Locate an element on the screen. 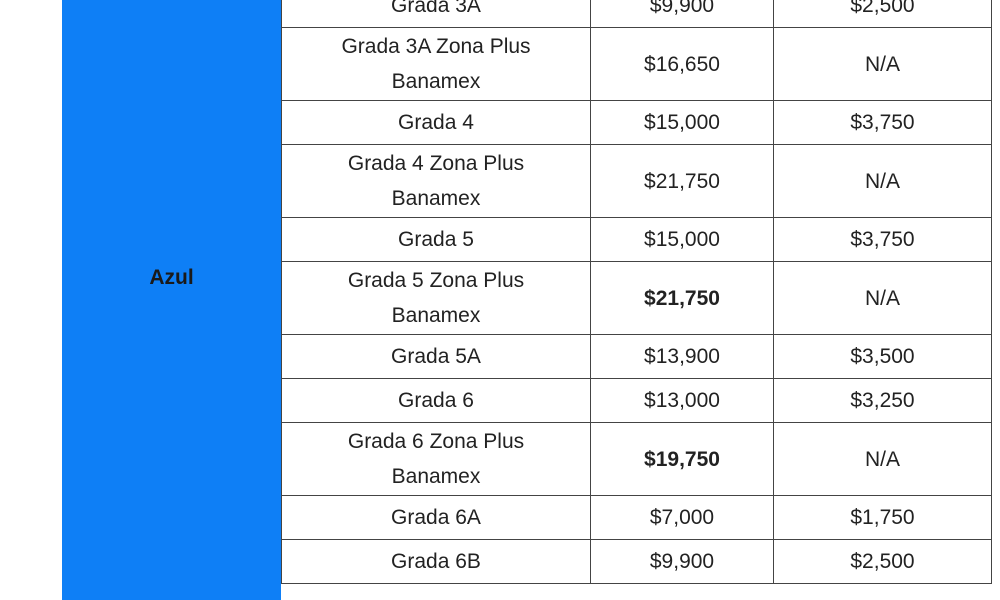 This screenshot has height=600, width=1000. table-row: Grada 5 Zona Plus Banamex $21,750 N/A is located at coordinates (636, 298).